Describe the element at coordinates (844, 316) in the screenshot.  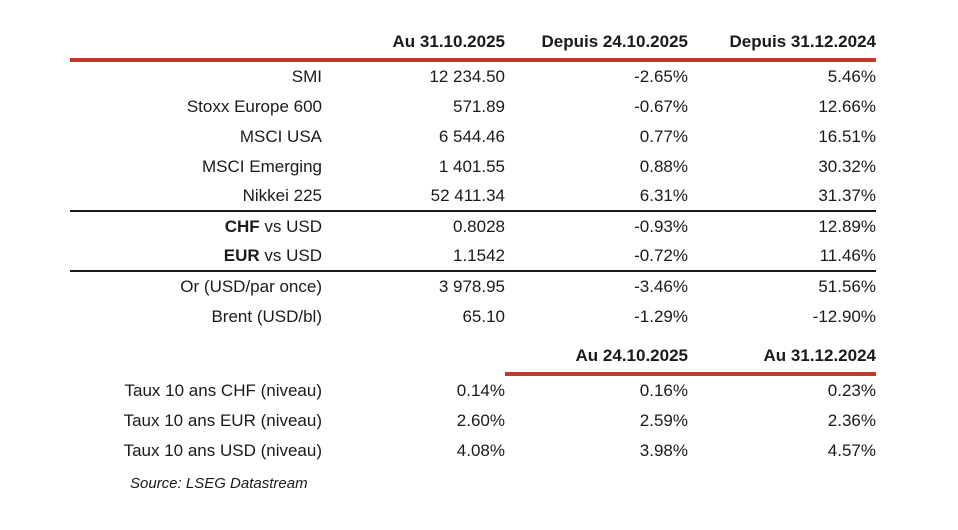
I see `row-value-ytd-change: -12.90%` at that location.